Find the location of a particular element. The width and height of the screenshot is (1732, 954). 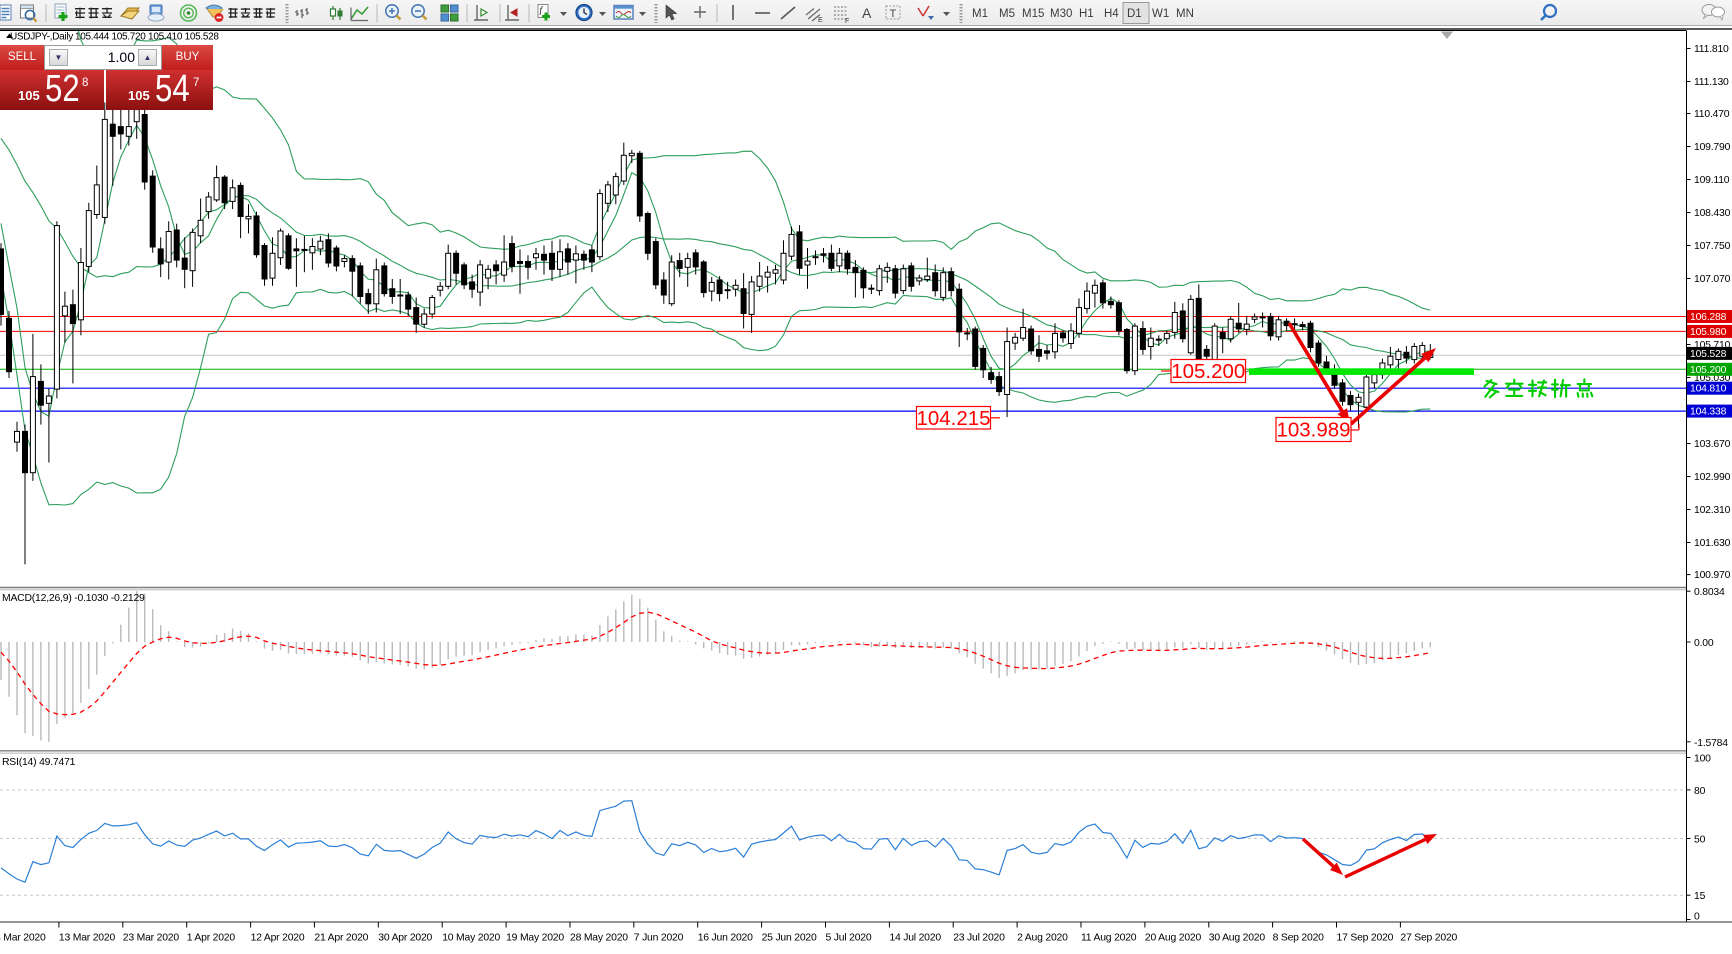

svg-text: 30 Apr 2020 is located at coordinates (405, 938).